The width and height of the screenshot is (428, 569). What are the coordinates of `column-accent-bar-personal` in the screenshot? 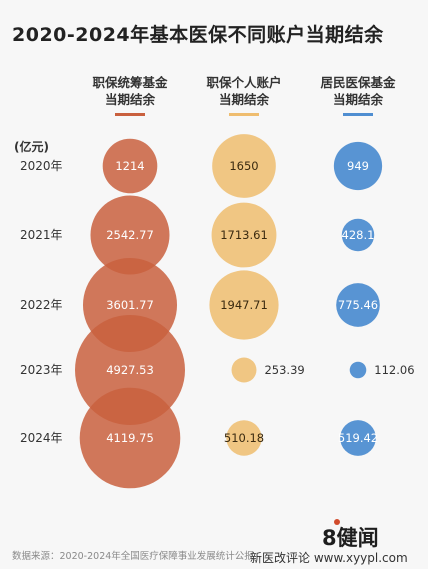 It's located at (244, 114).